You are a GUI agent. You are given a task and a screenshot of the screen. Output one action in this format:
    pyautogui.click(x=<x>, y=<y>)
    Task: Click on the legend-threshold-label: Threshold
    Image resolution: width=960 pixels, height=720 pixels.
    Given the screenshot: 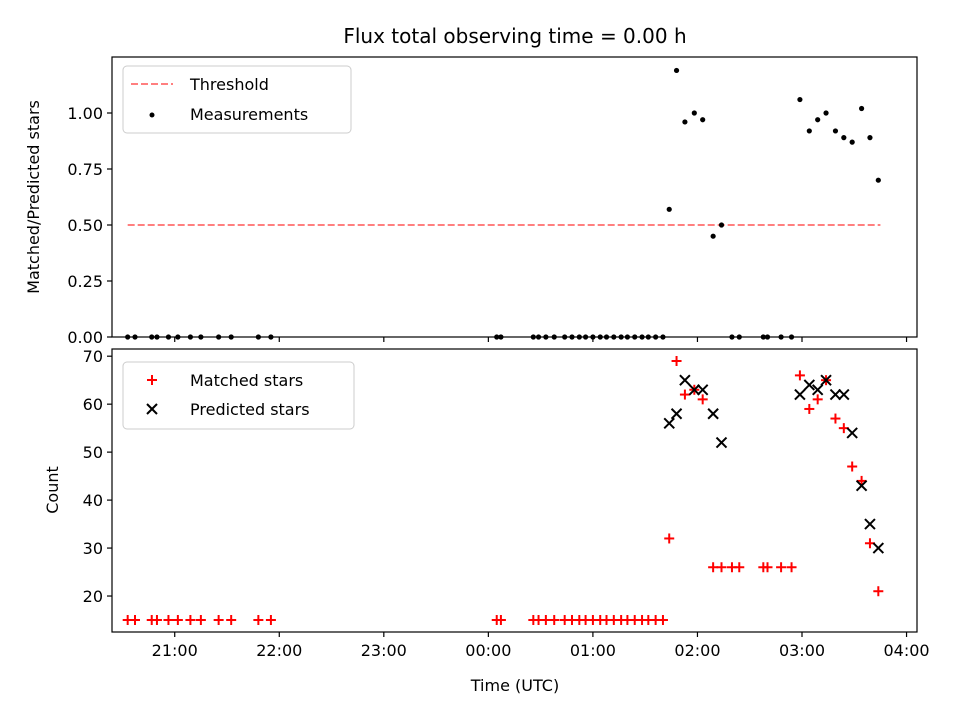 What is the action you would take?
    pyautogui.click(x=229, y=84)
    